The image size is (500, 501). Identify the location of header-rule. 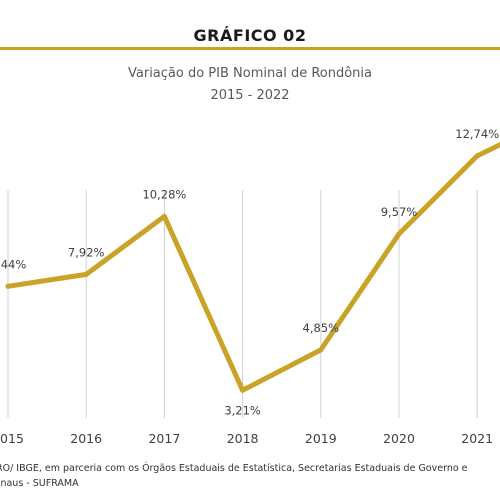
(250, 48).